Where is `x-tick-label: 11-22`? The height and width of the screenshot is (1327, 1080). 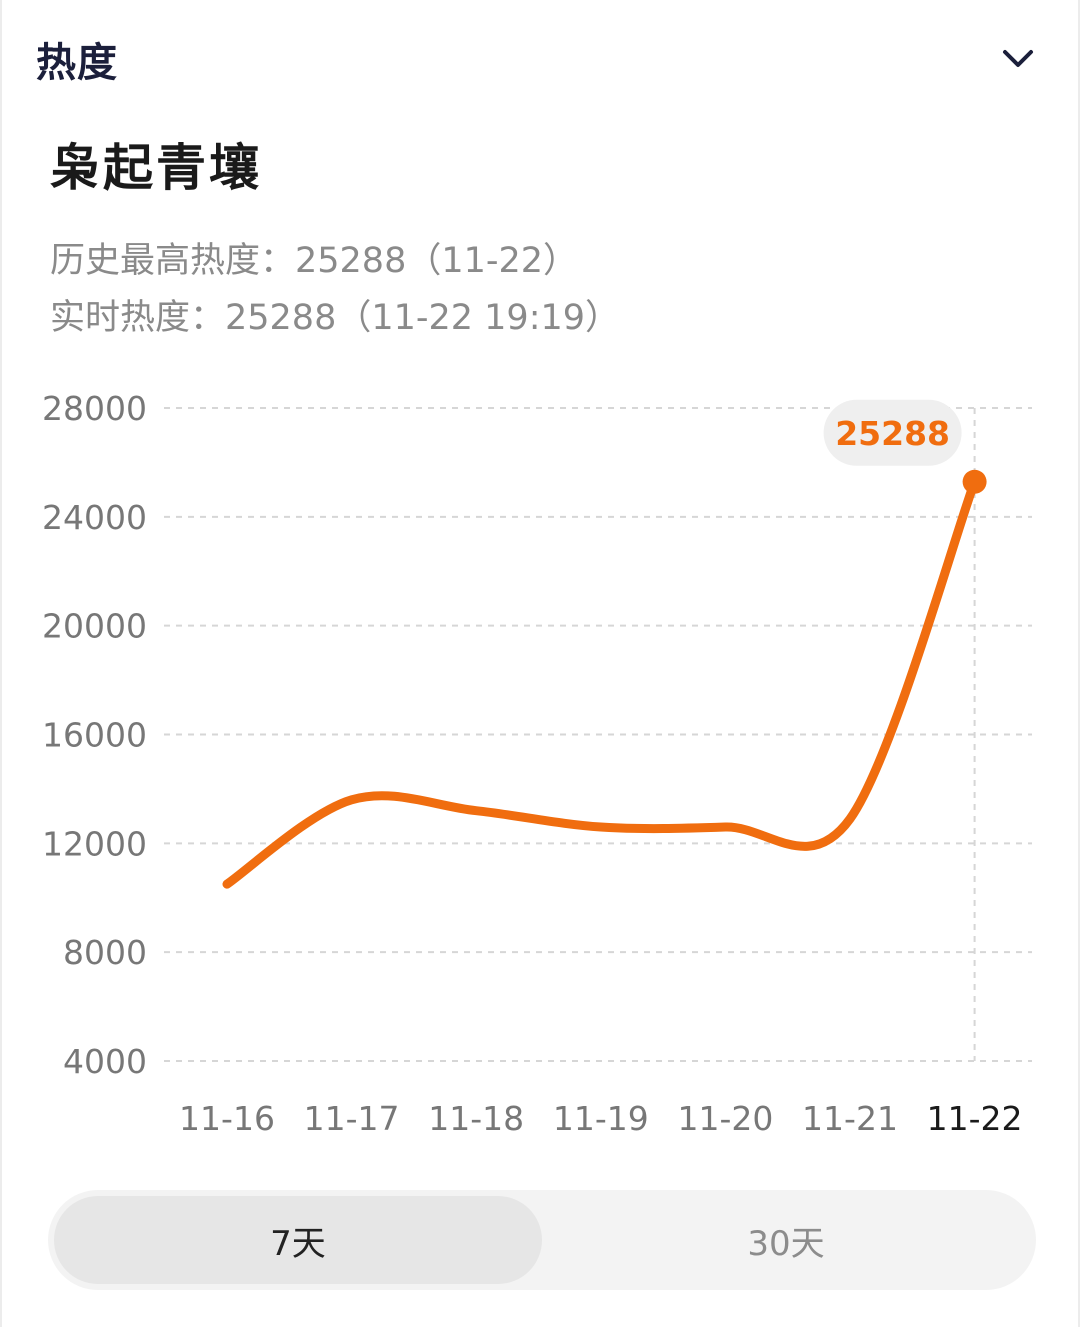
x-tick-label: 11-22 is located at coordinates (975, 1118).